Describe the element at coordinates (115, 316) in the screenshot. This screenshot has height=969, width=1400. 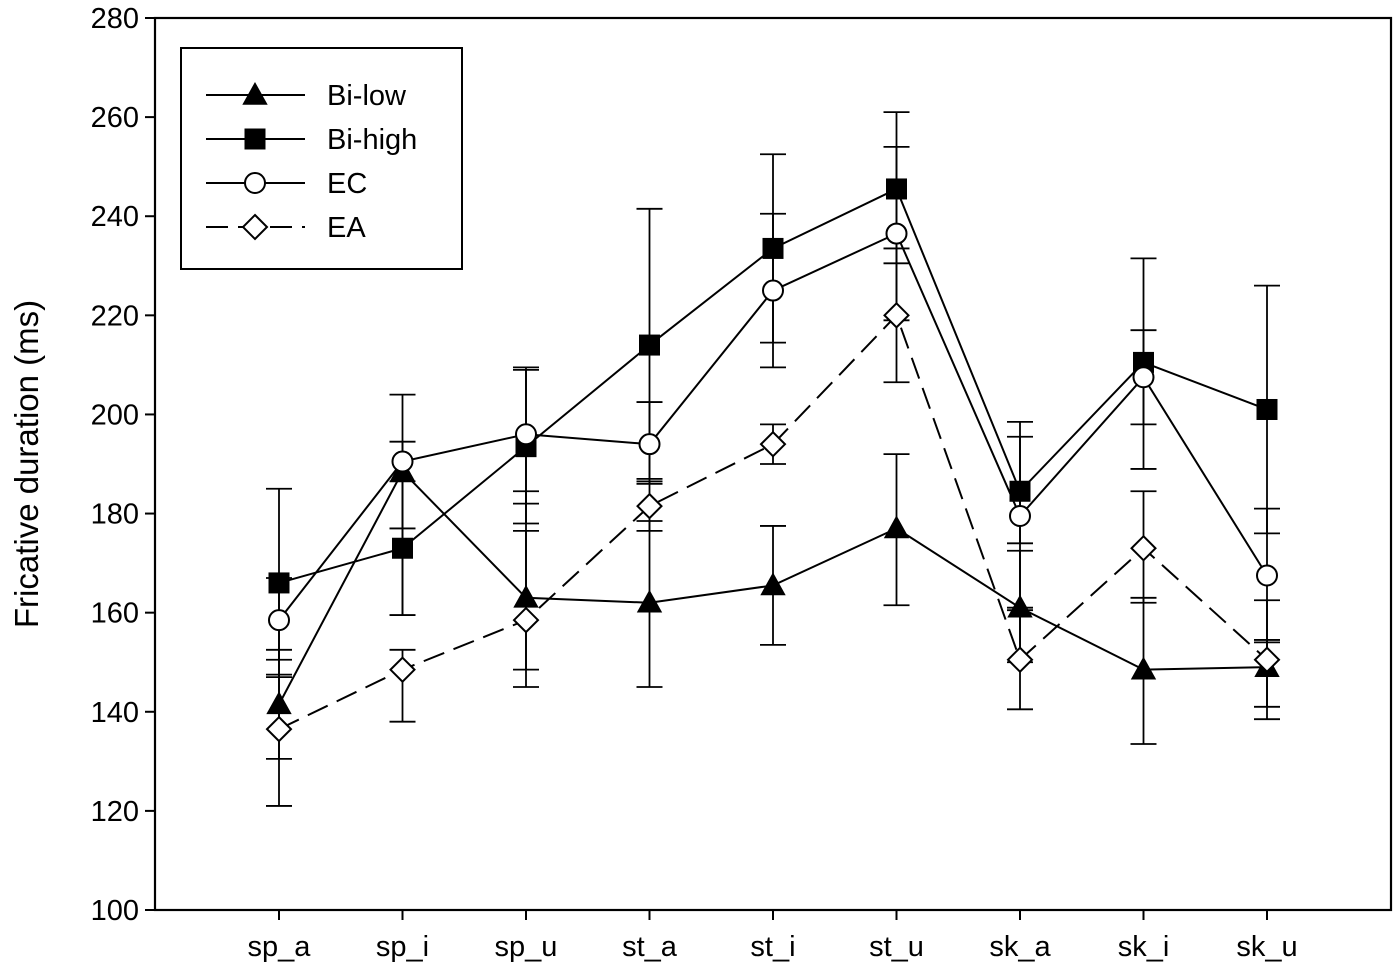
I see `y-tick-label: 220` at that location.